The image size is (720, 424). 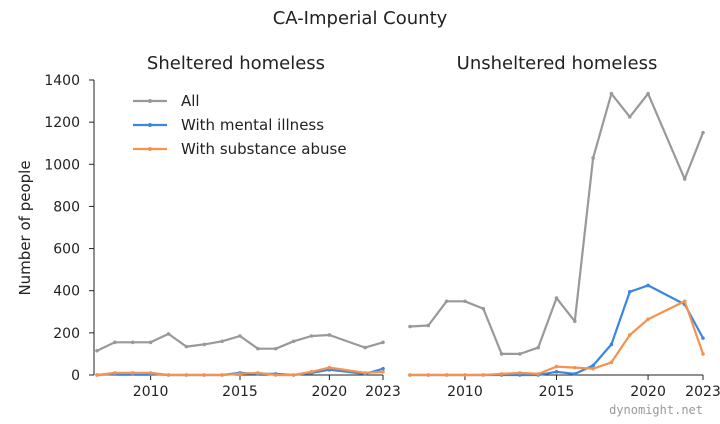 What do you see at coordinates (684, 301) in the screenshot?
I see `panel-2-point-with-substance-abuse-2022` at bounding box center [684, 301].